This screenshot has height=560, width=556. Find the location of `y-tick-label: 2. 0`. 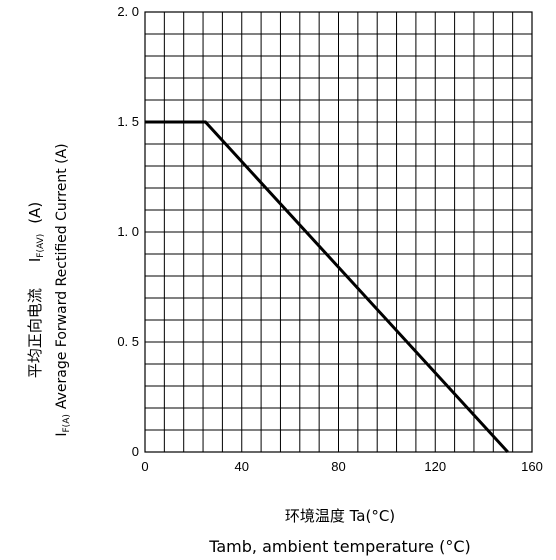

y-tick-label: 2. 0 is located at coordinates (128, 11).